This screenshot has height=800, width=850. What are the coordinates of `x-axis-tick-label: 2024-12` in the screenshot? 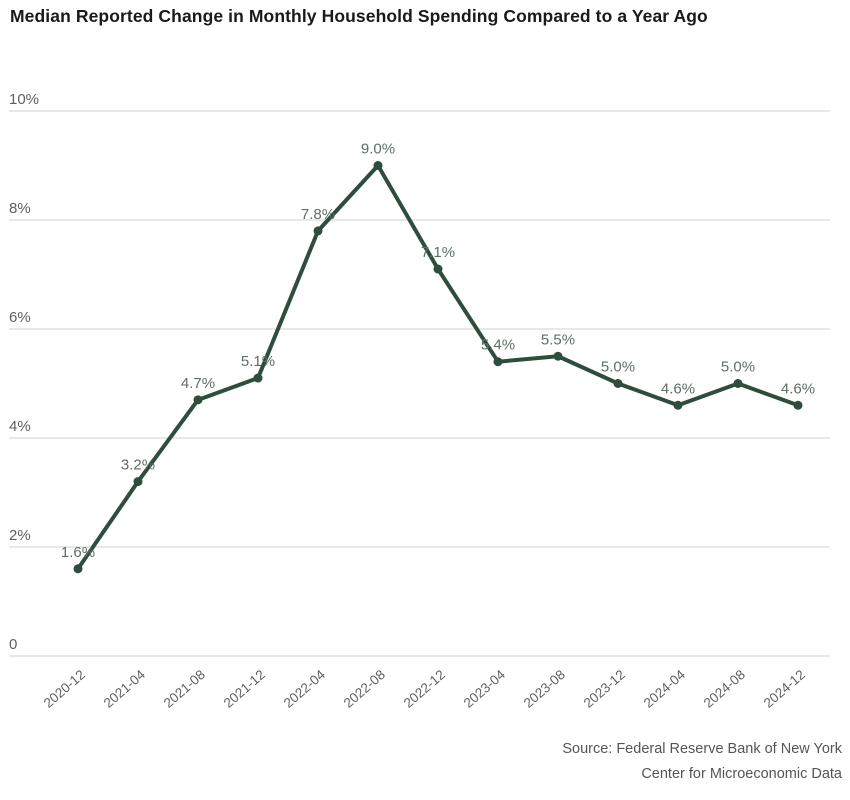 It's located at (784, 689).